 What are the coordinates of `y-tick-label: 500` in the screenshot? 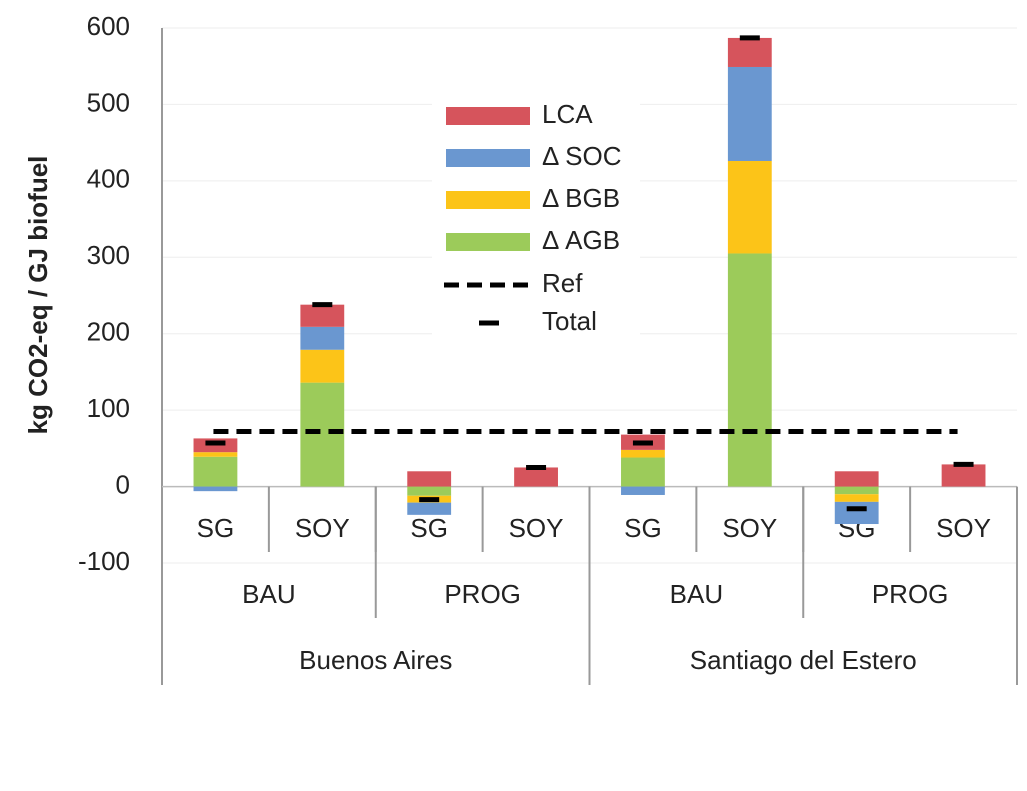 It's located at (108, 102).